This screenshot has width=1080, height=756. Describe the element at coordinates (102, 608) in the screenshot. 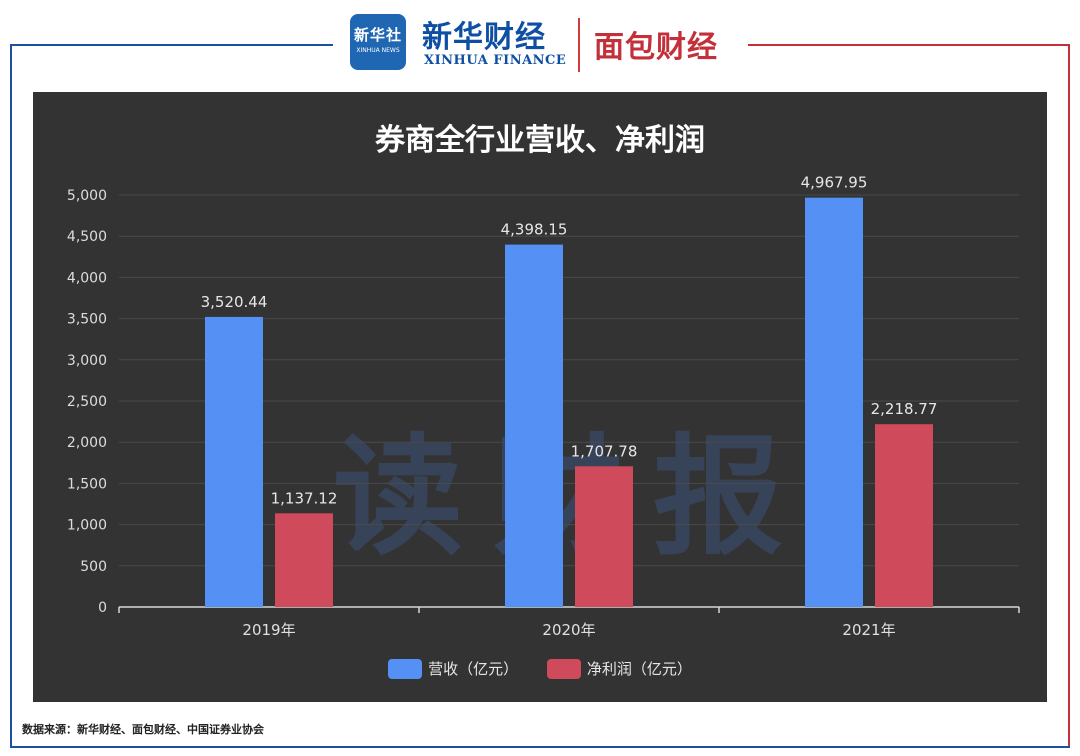

I see `y-tick-label: 0` at that location.